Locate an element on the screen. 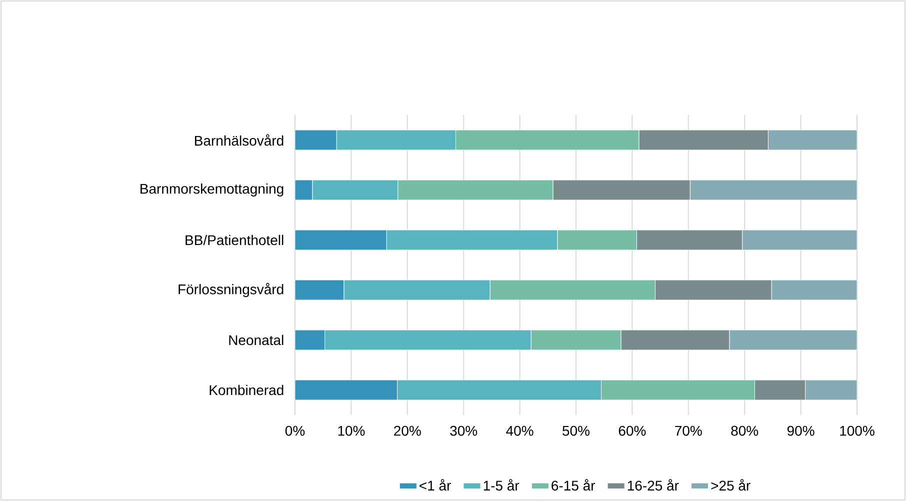 The image size is (906, 501). y-tick-label: Barnmorskemottagning is located at coordinates (212, 190).